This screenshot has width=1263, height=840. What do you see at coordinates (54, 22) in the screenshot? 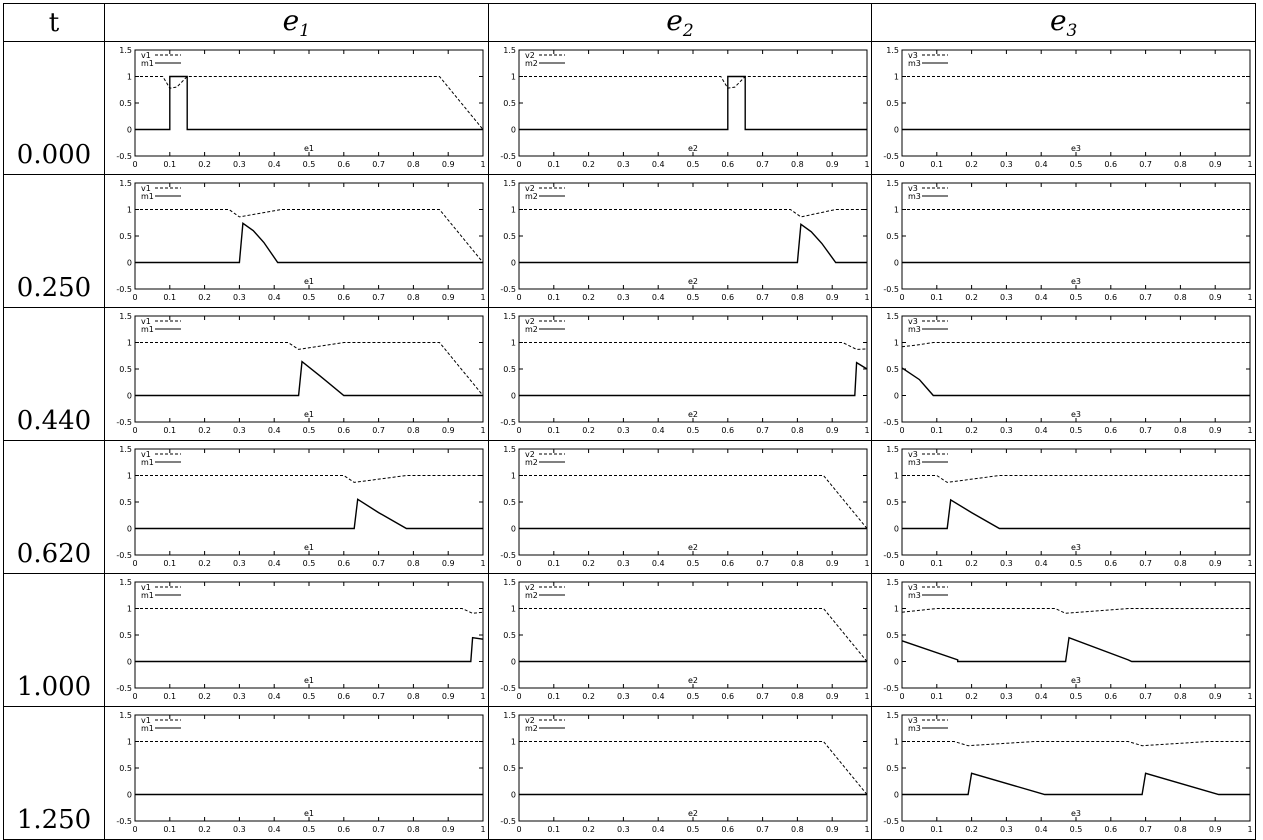
I see `header-t: t` at bounding box center [54, 22].